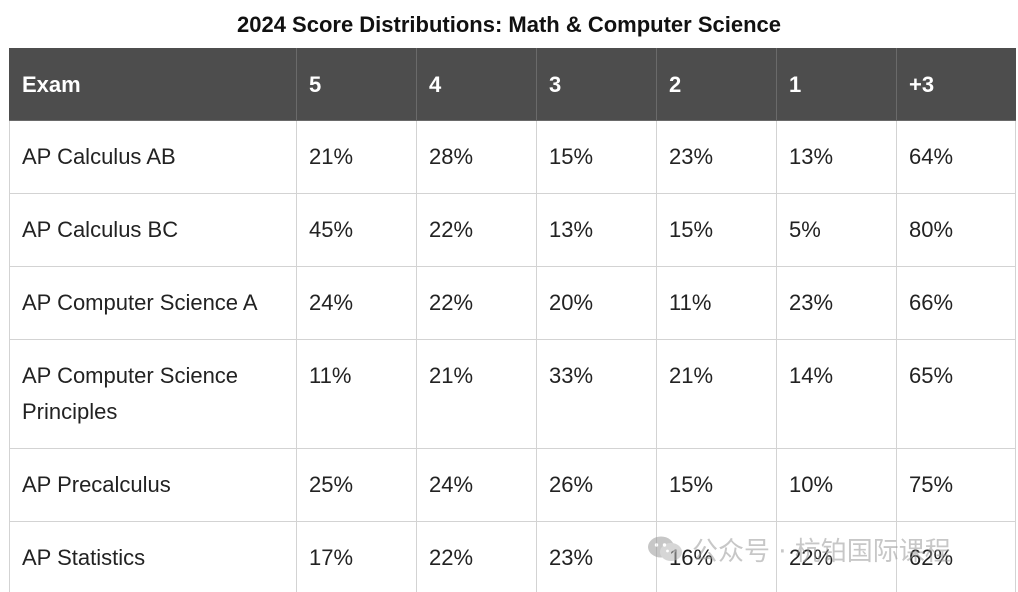 This screenshot has height=592, width=1018. Describe the element at coordinates (716, 556) in the screenshot. I see `value-cell: 16%` at that location.